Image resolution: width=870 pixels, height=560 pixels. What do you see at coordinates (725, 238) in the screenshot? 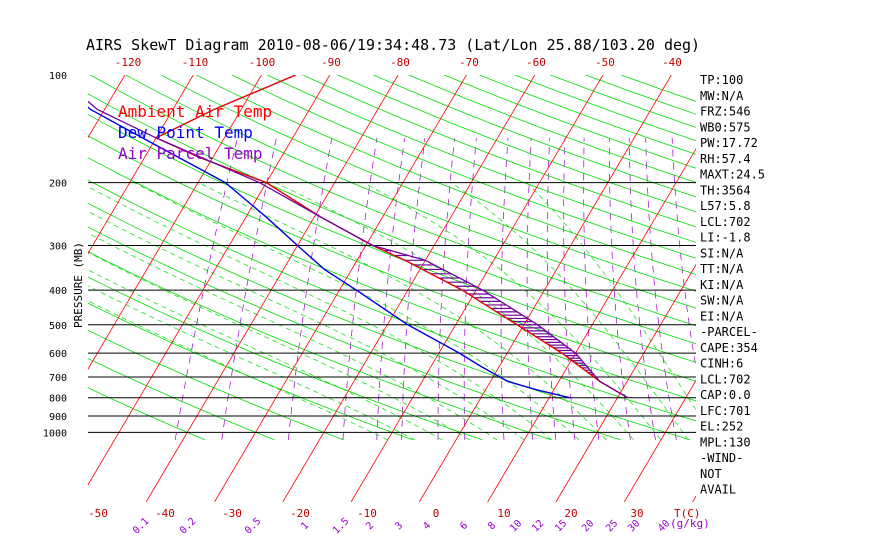
I see `stability-index-label: LI:-1.8` at bounding box center [725, 238].